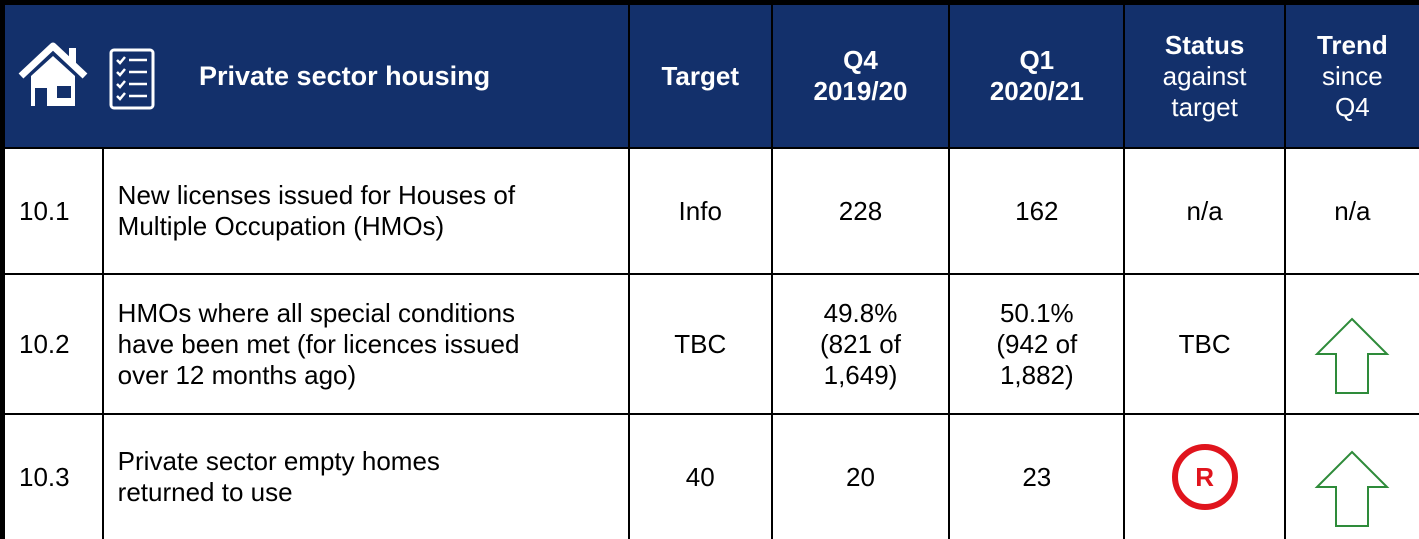 Image resolution: width=1419 pixels, height=539 pixels. What do you see at coordinates (53, 344) in the screenshot?
I see `row-id: 10.2` at bounding box center [53, 344].